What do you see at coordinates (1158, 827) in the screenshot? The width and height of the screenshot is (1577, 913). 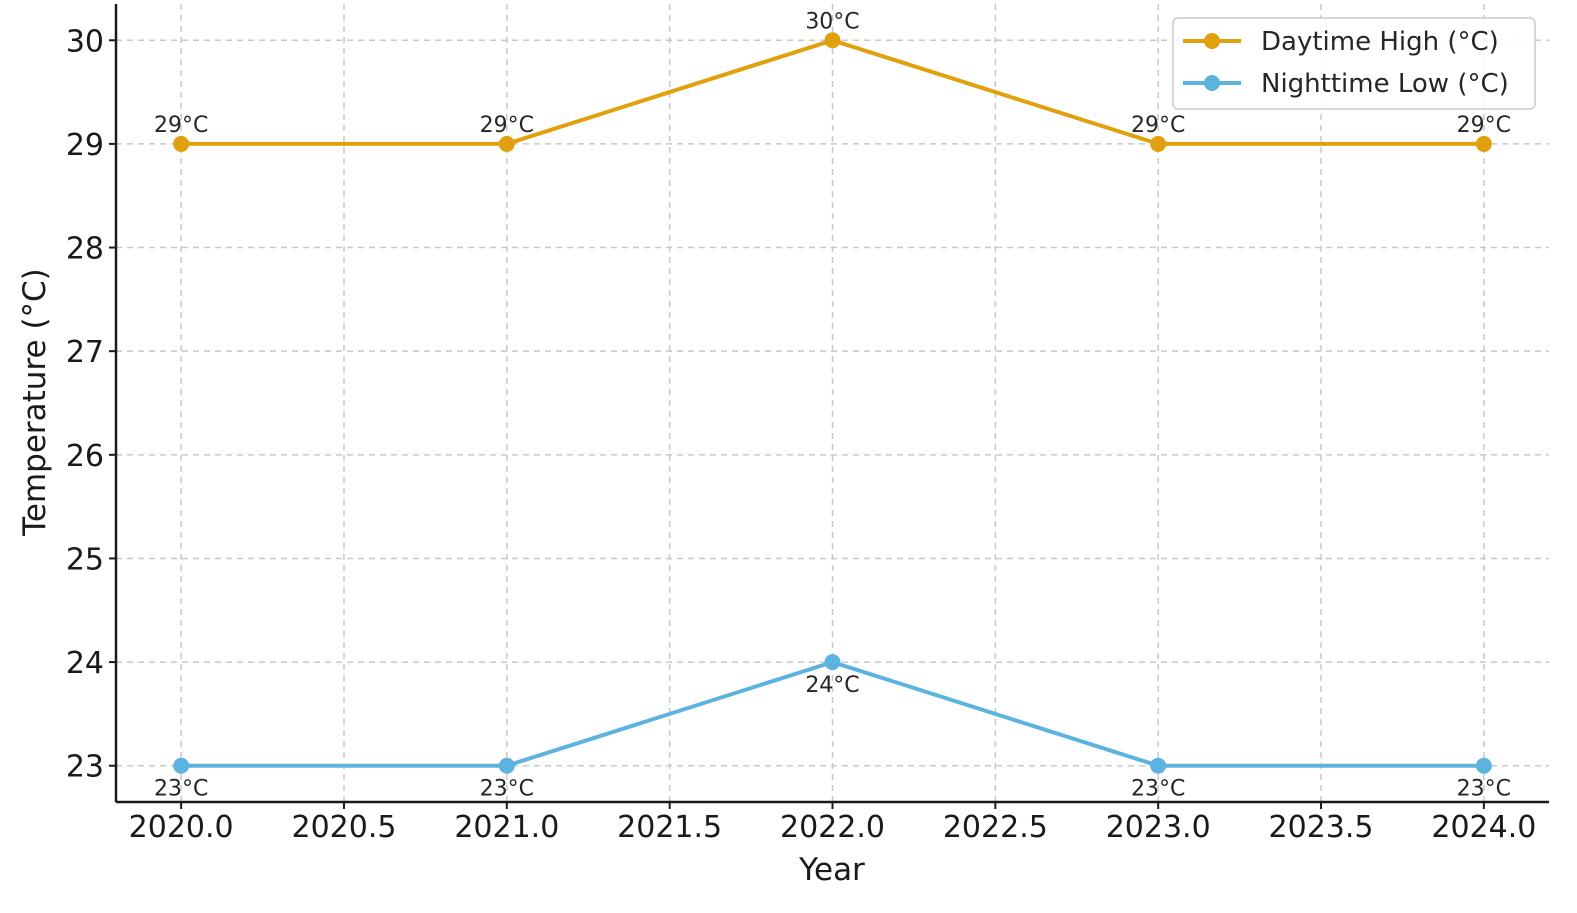 I see `x-tick-label: 2023.0` at bounding box center [1158, 827].